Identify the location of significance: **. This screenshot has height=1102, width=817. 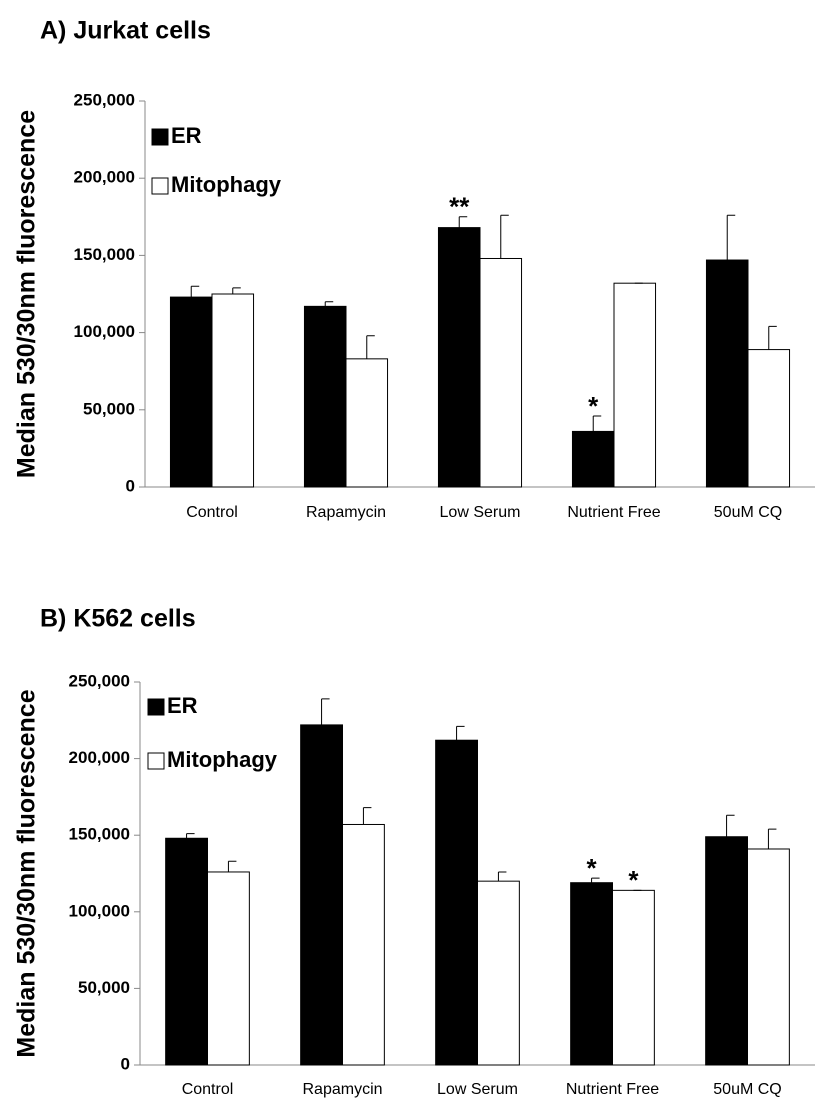
(459, 207).